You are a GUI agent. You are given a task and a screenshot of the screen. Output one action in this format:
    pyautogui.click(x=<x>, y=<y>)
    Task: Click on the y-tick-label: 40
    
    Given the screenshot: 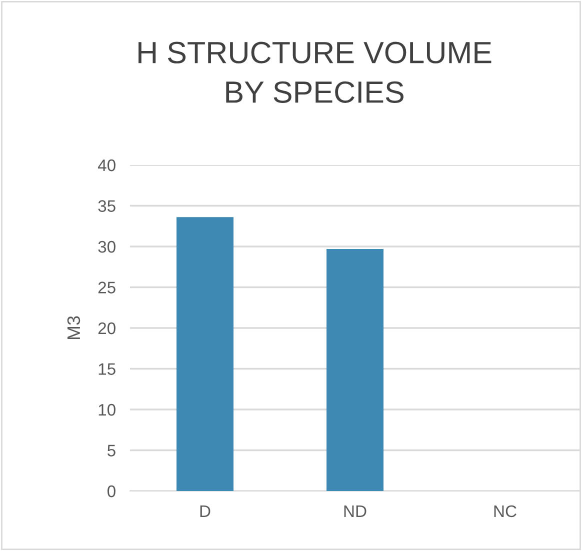 What is the action you would take?
    pyautogui.click(x=107, y=165)
    